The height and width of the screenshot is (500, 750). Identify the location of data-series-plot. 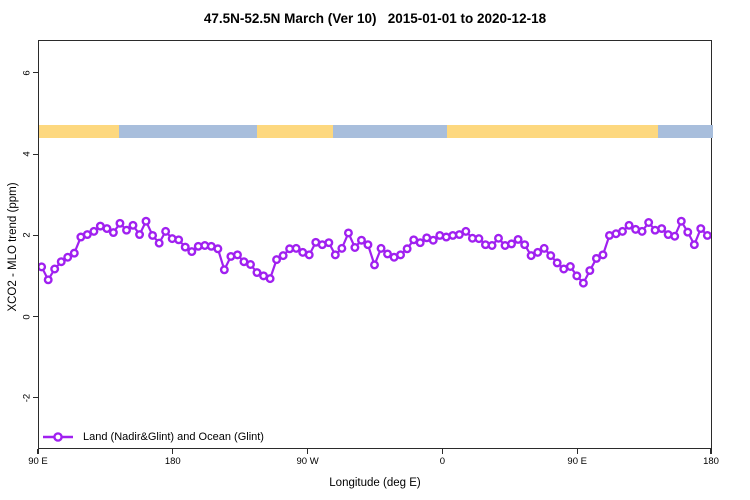
(375, 252).